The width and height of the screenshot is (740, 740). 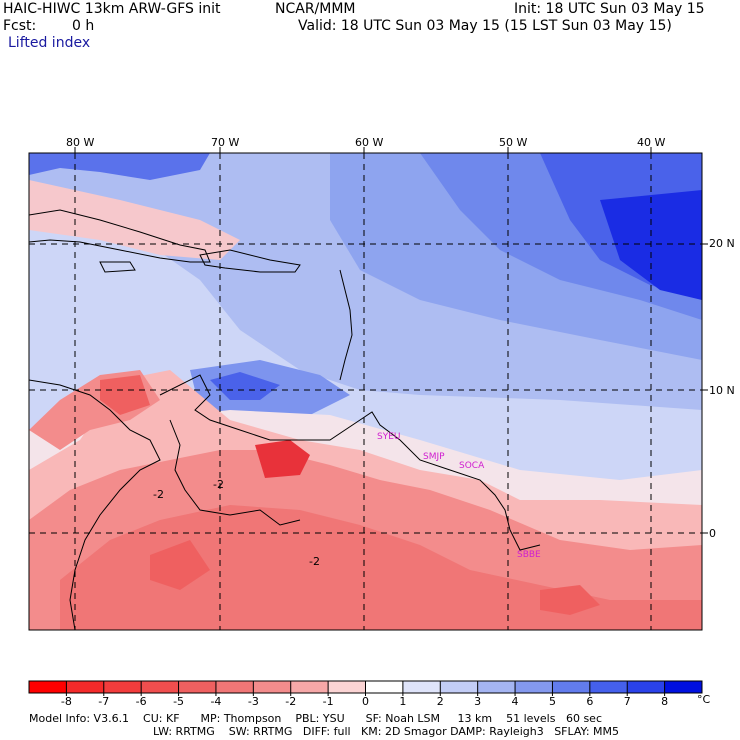 What do you see at coordinates (315, 9) in the screenshot?
I see `org-label: NCAR/MMM` at bounding box center [315, 9].